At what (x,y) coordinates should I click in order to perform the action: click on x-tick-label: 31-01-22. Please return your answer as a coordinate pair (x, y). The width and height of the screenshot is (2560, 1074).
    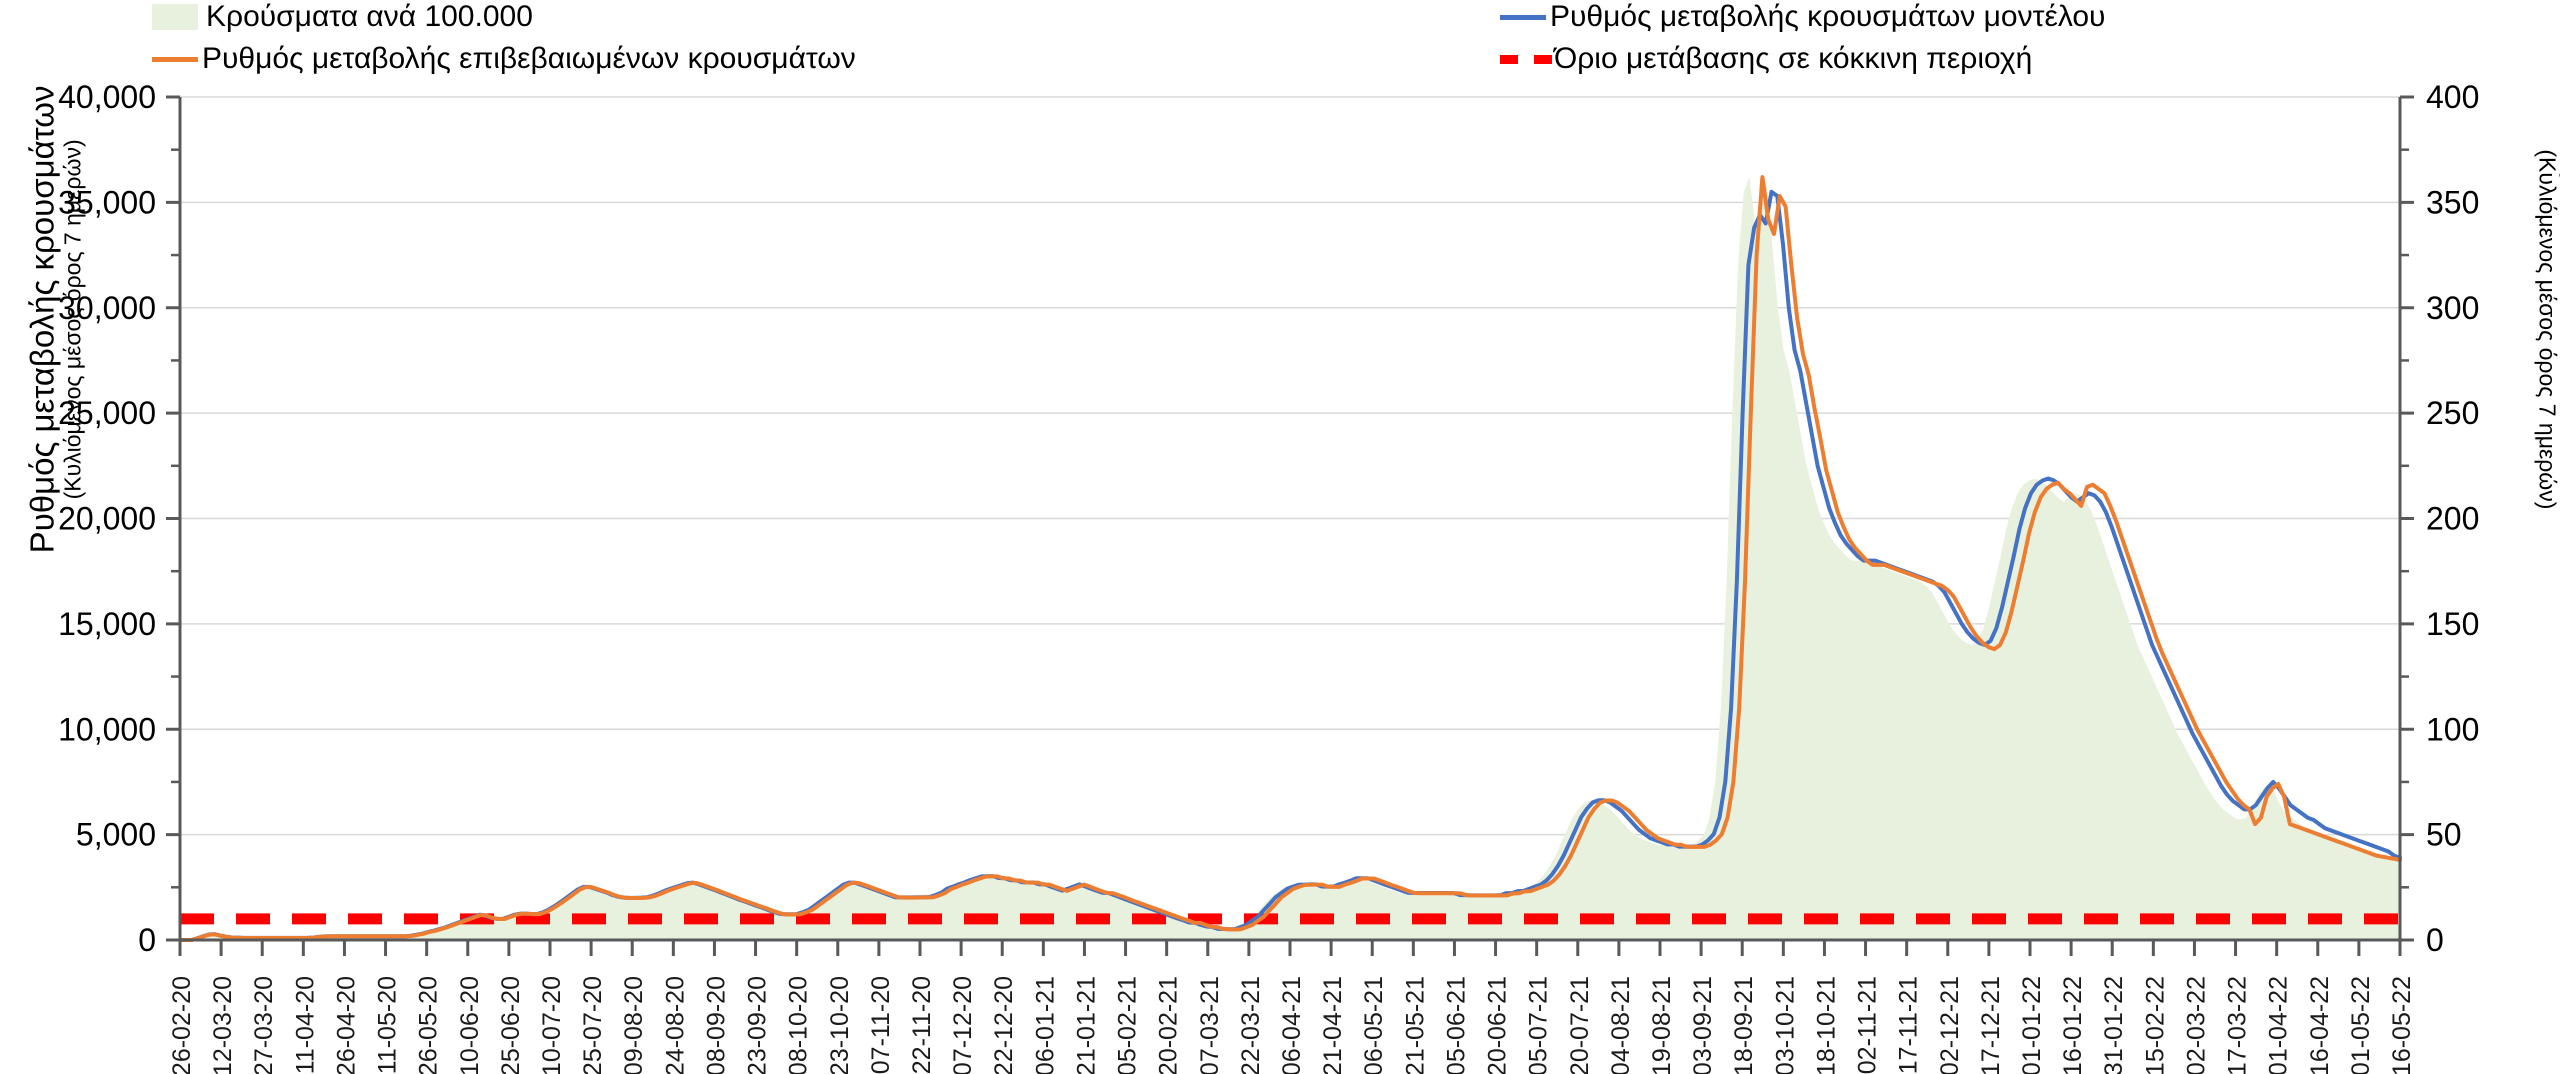
    Looking at the image, I should click on (2114, 1025).